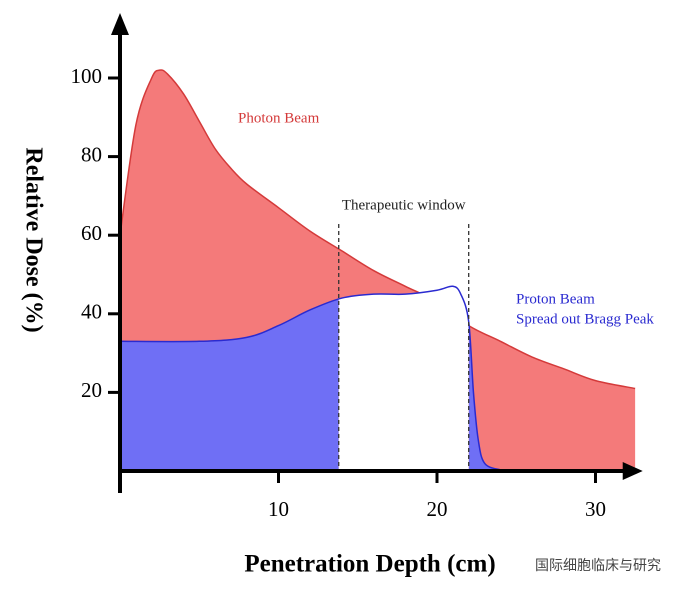 This screenshot has width=699, height=596. Describe the element at coordinates (91, 390) in the screenshot. I see `y-tick-label: 20` at that location.